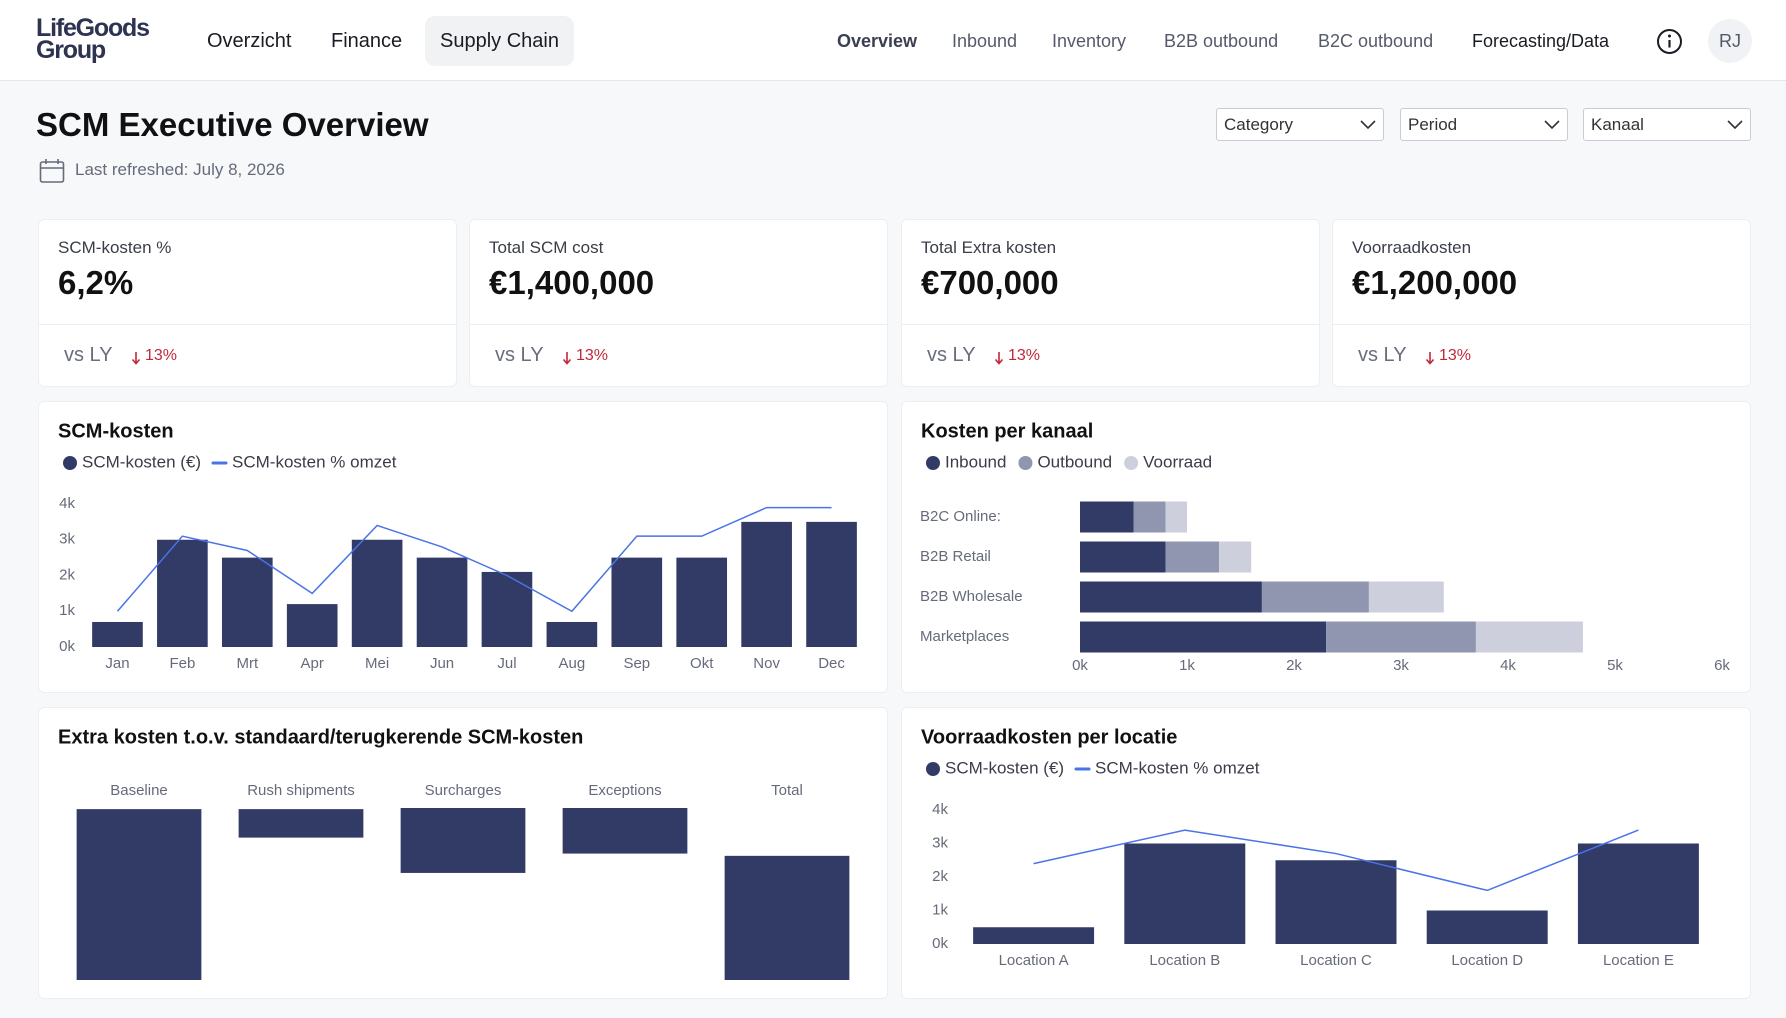 This screenshot has height=1018, width=1786. Describe the element at coordinates (52, 171) in the screenshot. I see `calendar-icon` at that location.